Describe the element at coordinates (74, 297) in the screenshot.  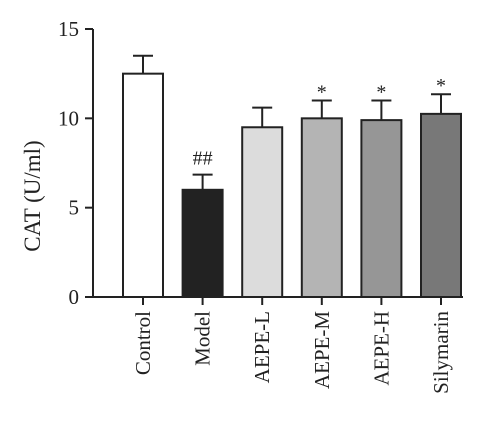
I see `y-tick-label: 0` at that location.